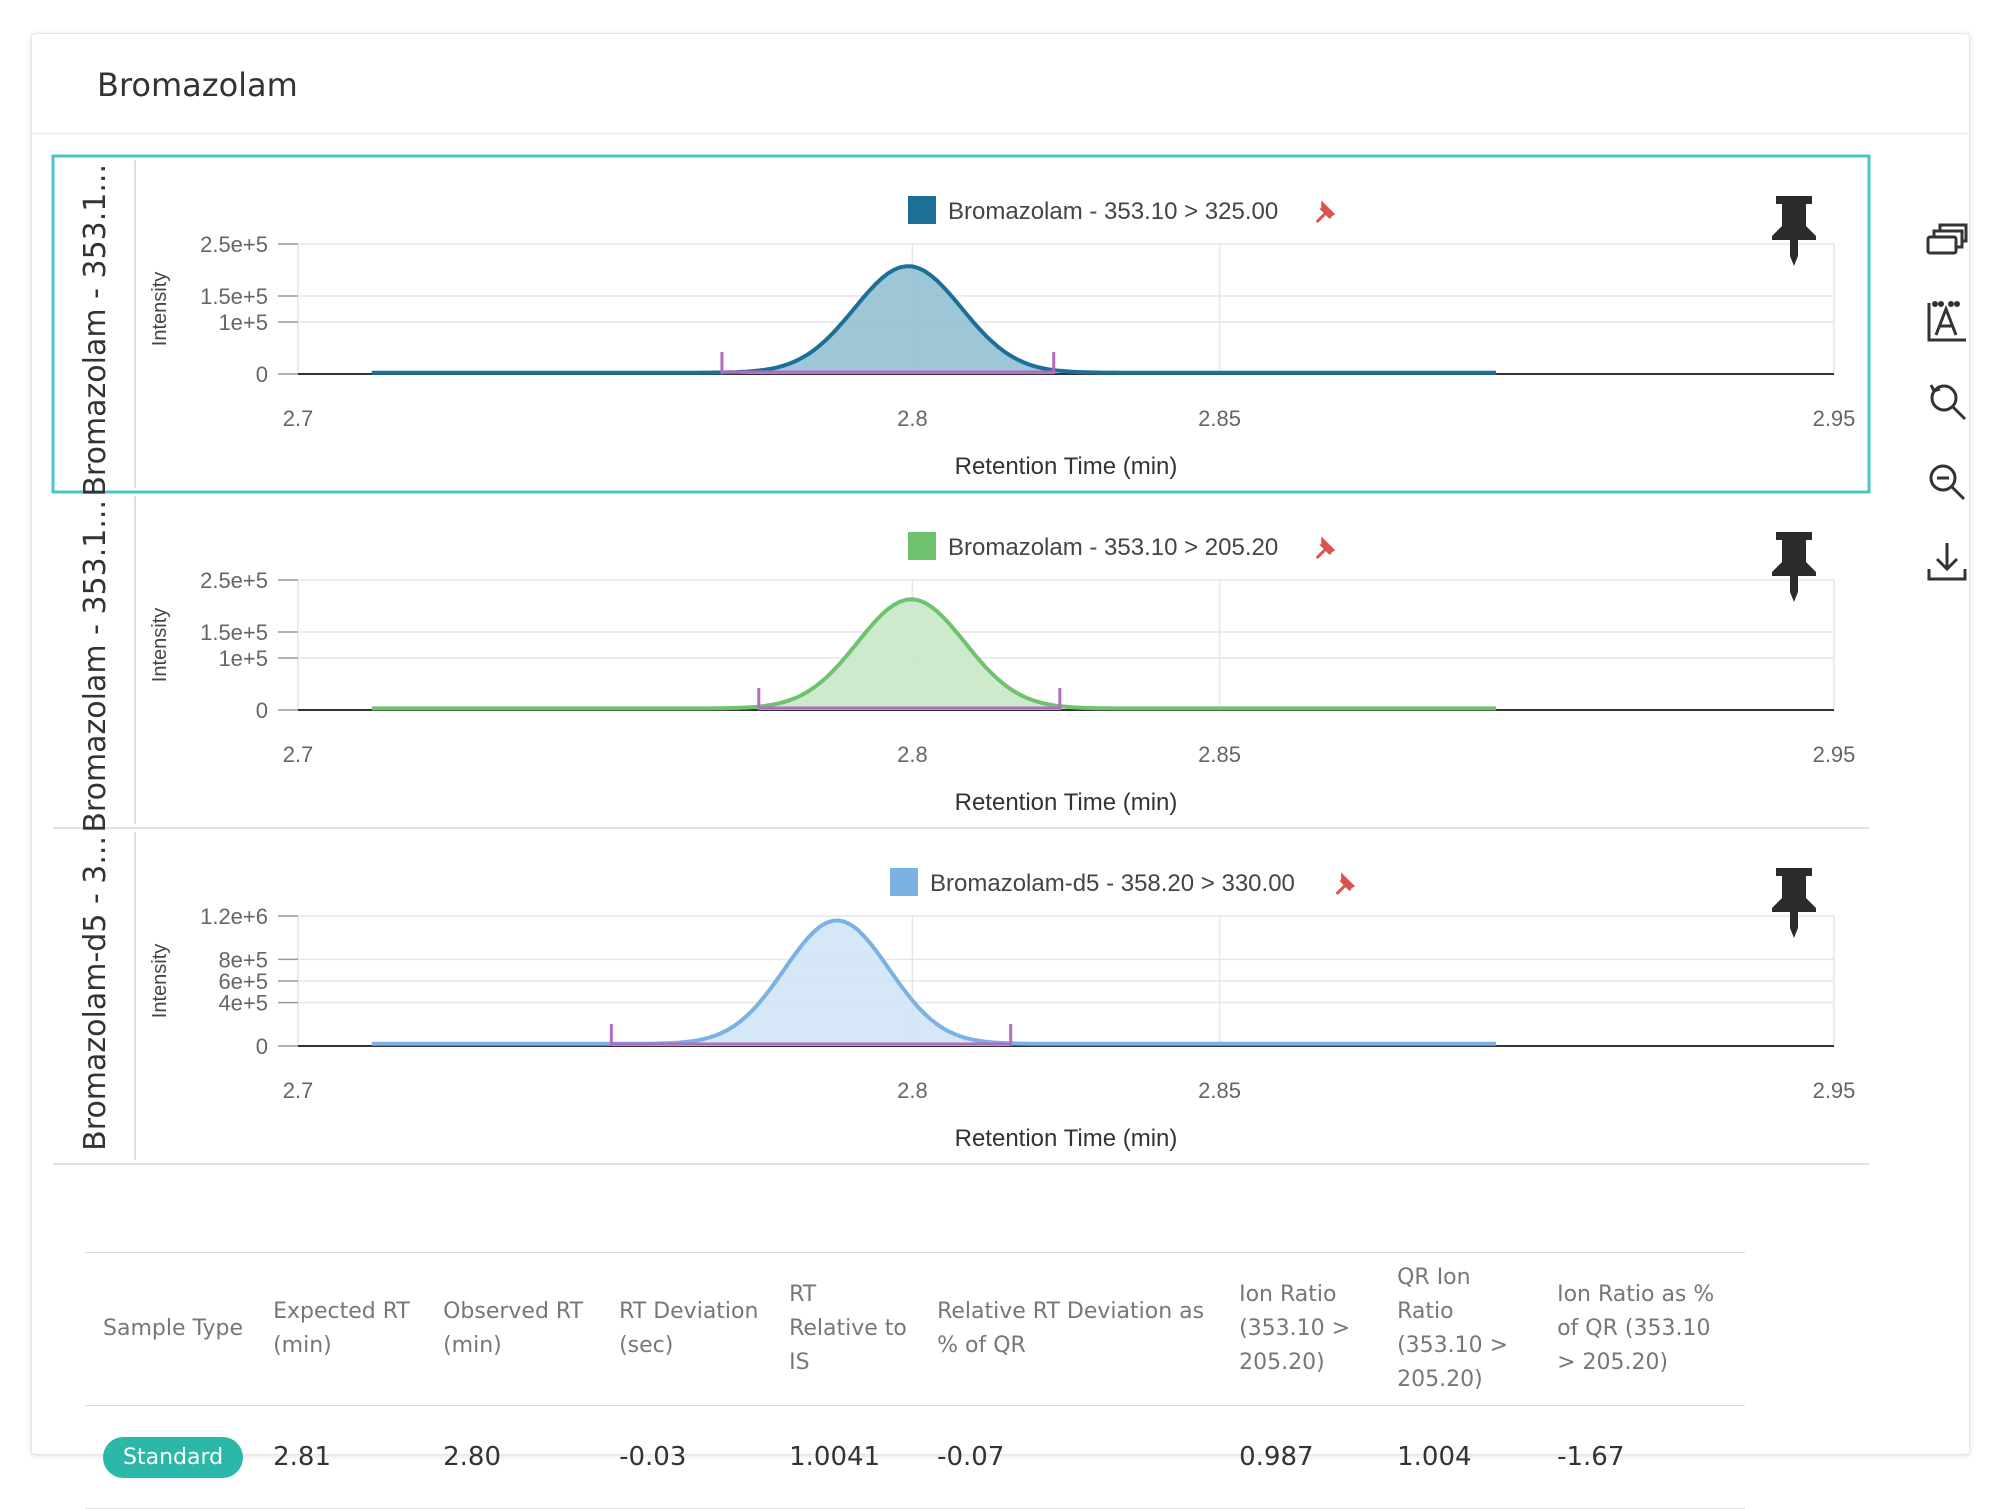 This screenshot has height=1509, width=2000. Describe the element at coordinates (243, 1003) in the screenshot. I see `y-tick-label: 4e+5` at that location.